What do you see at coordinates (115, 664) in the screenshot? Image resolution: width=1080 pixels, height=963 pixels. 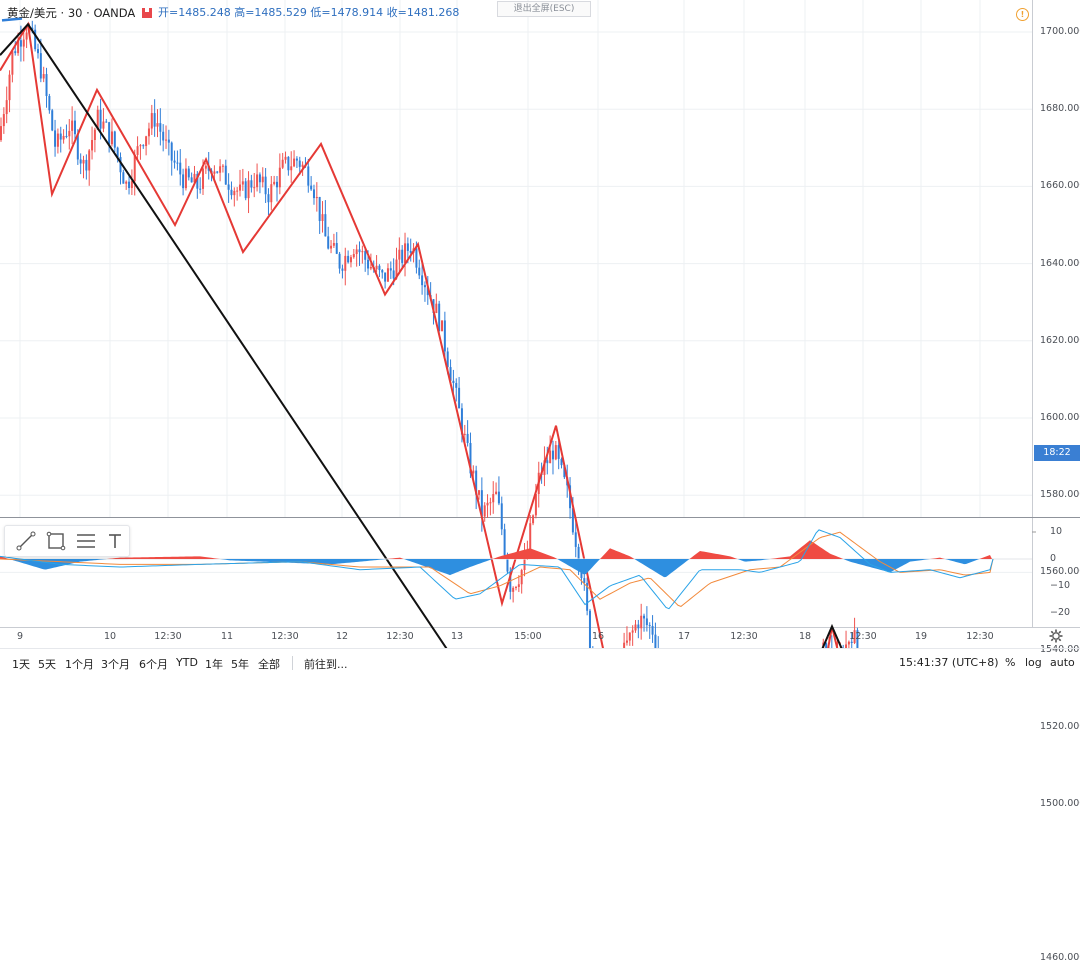 I see `range-3m: 3个月` at bounding box center [115, 664].